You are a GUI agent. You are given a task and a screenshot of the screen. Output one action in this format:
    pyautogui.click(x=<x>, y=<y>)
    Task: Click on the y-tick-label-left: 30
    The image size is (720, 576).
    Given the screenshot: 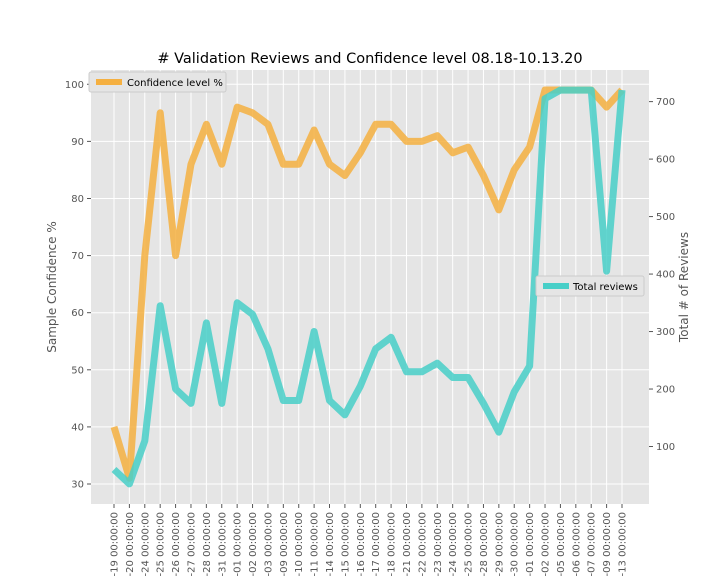 What is the action you would take?
    pyautogui.click(x=77, y=485)
    